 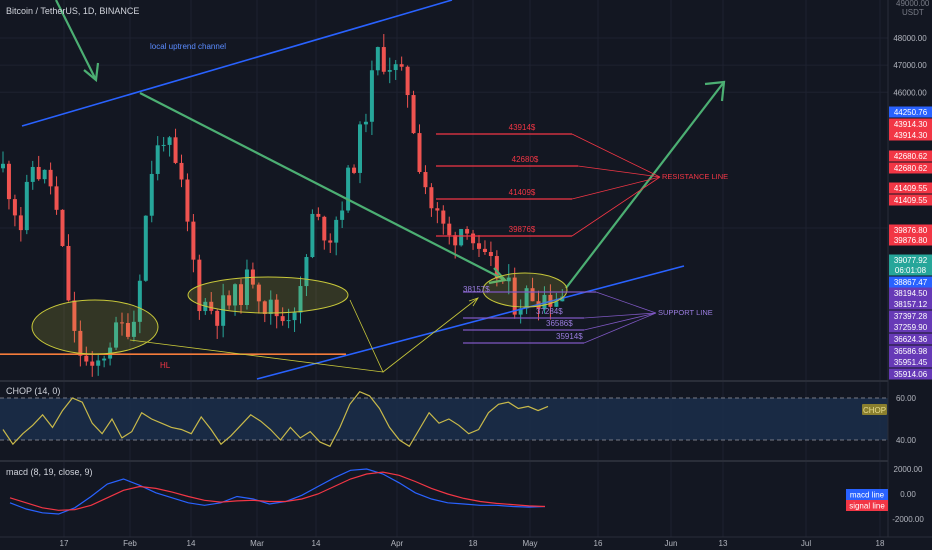 I want to click on chop-line, so click(x=275, y=419).